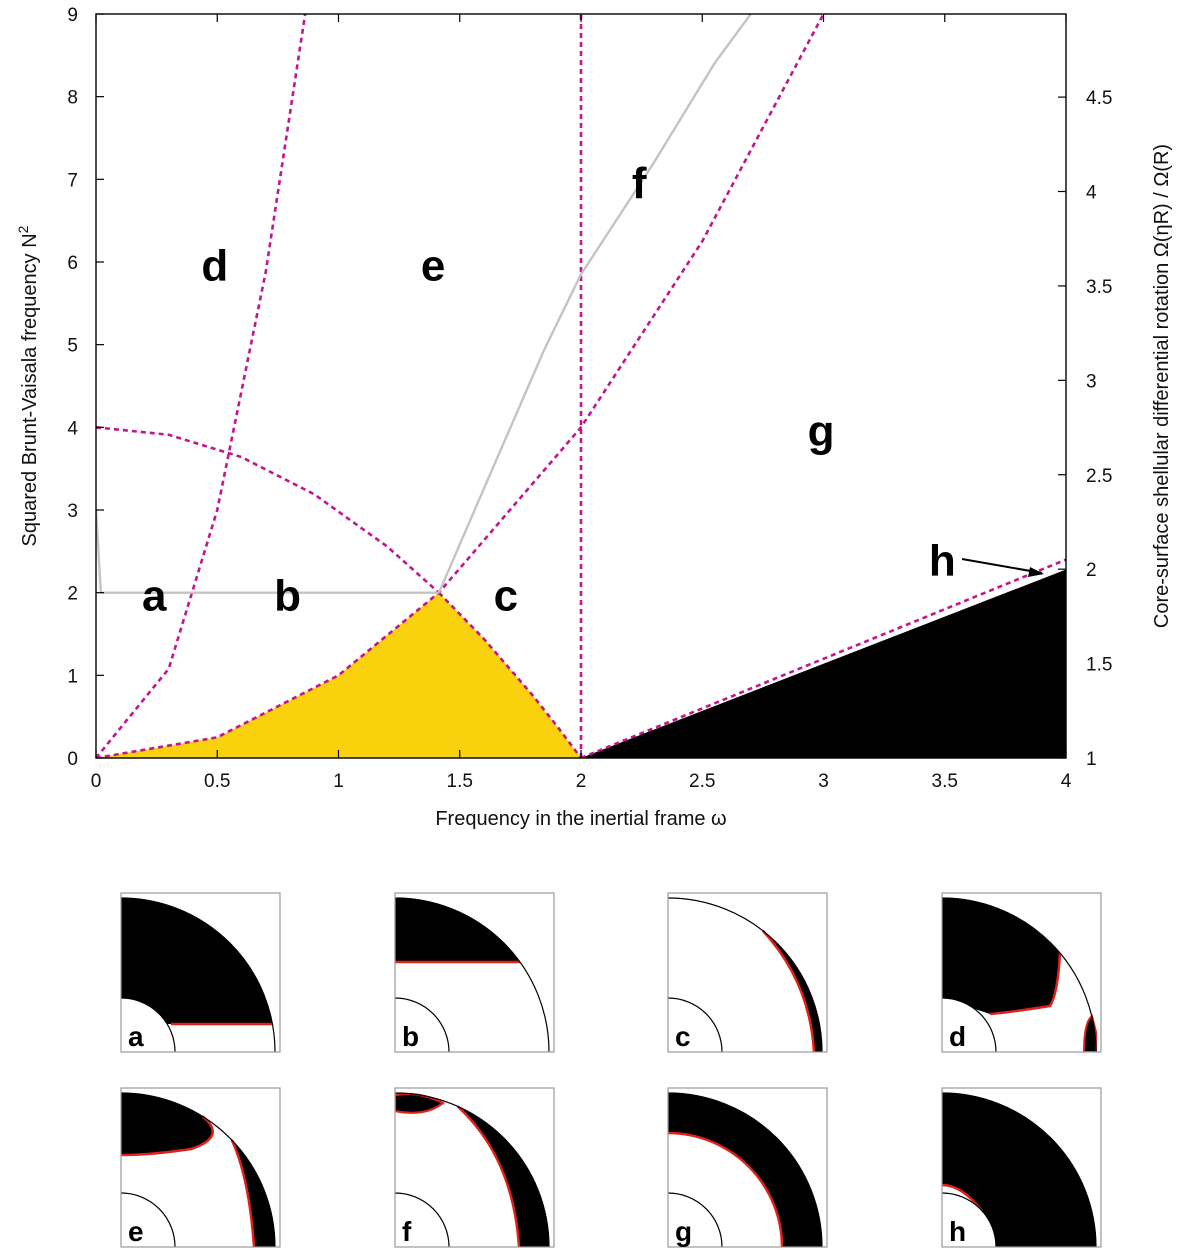 Image resolution: width=1182 pixels, height=1250 pixels. What do you see at coordinates (945, 781) in the screenshot?
I see `x-tick-label: 3.5` at bounding box center [945, 781].